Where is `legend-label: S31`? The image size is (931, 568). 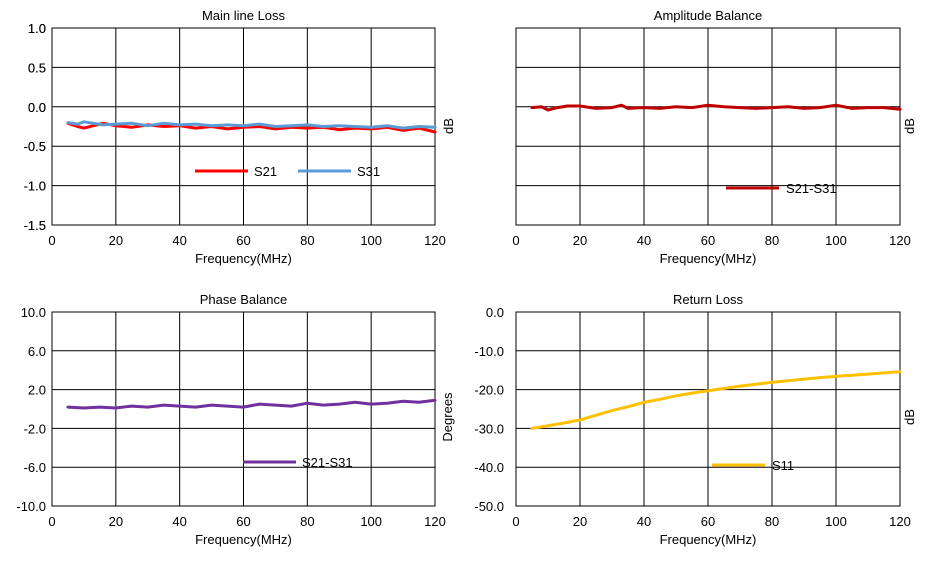
legend-label: S31 is located at coordinates (368, 171).